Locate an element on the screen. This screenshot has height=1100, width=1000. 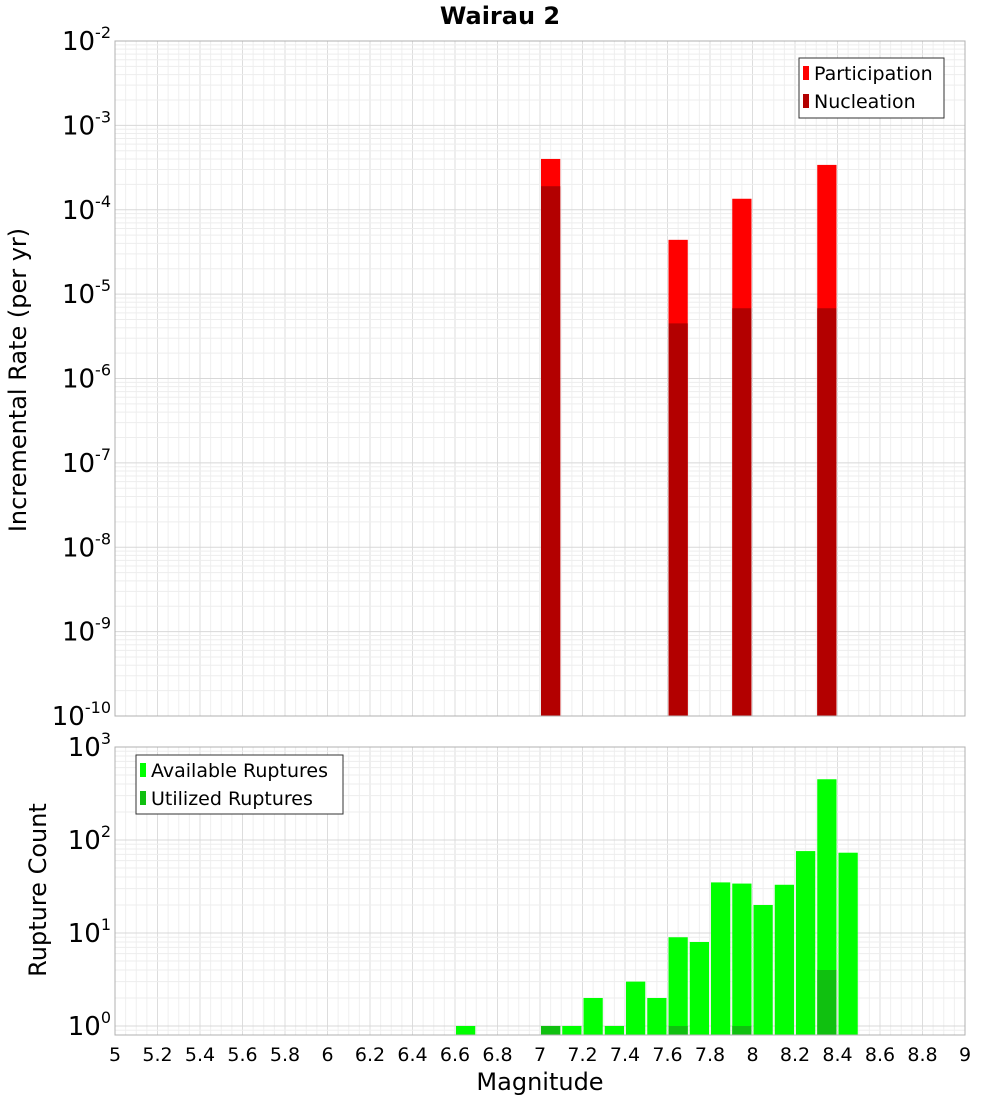
x-tick-label: 5.8 is located at coordinates (285, 1055).